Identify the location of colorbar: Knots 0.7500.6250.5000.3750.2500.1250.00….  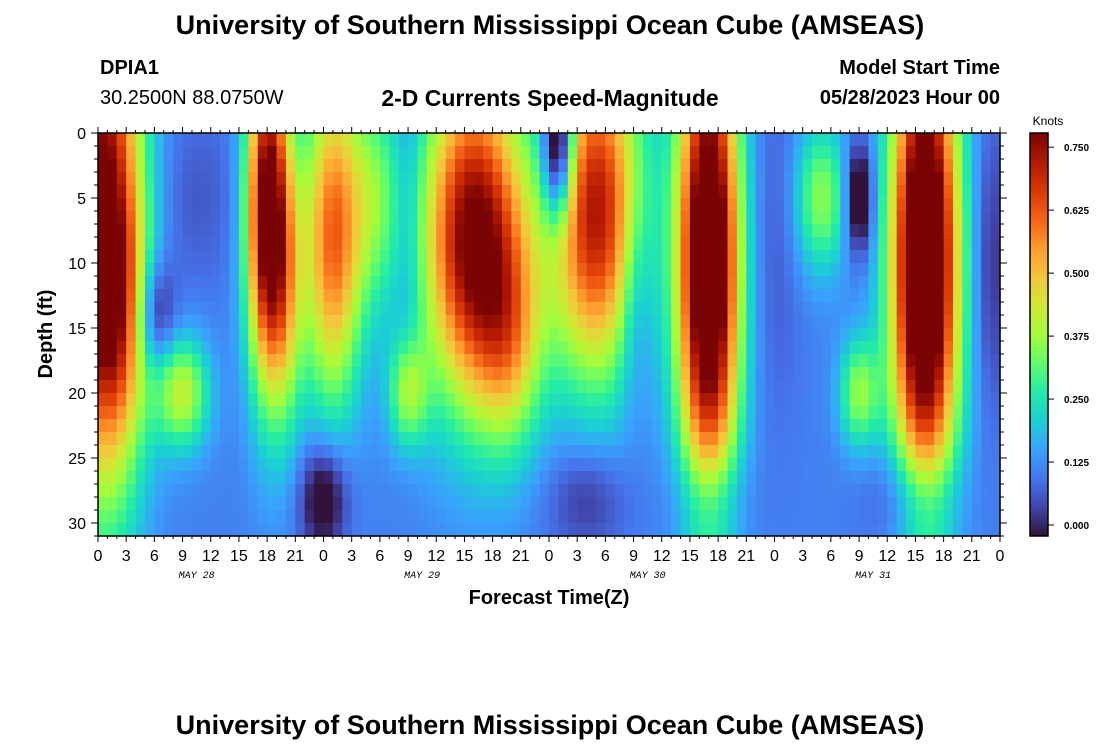
(1059, 325).